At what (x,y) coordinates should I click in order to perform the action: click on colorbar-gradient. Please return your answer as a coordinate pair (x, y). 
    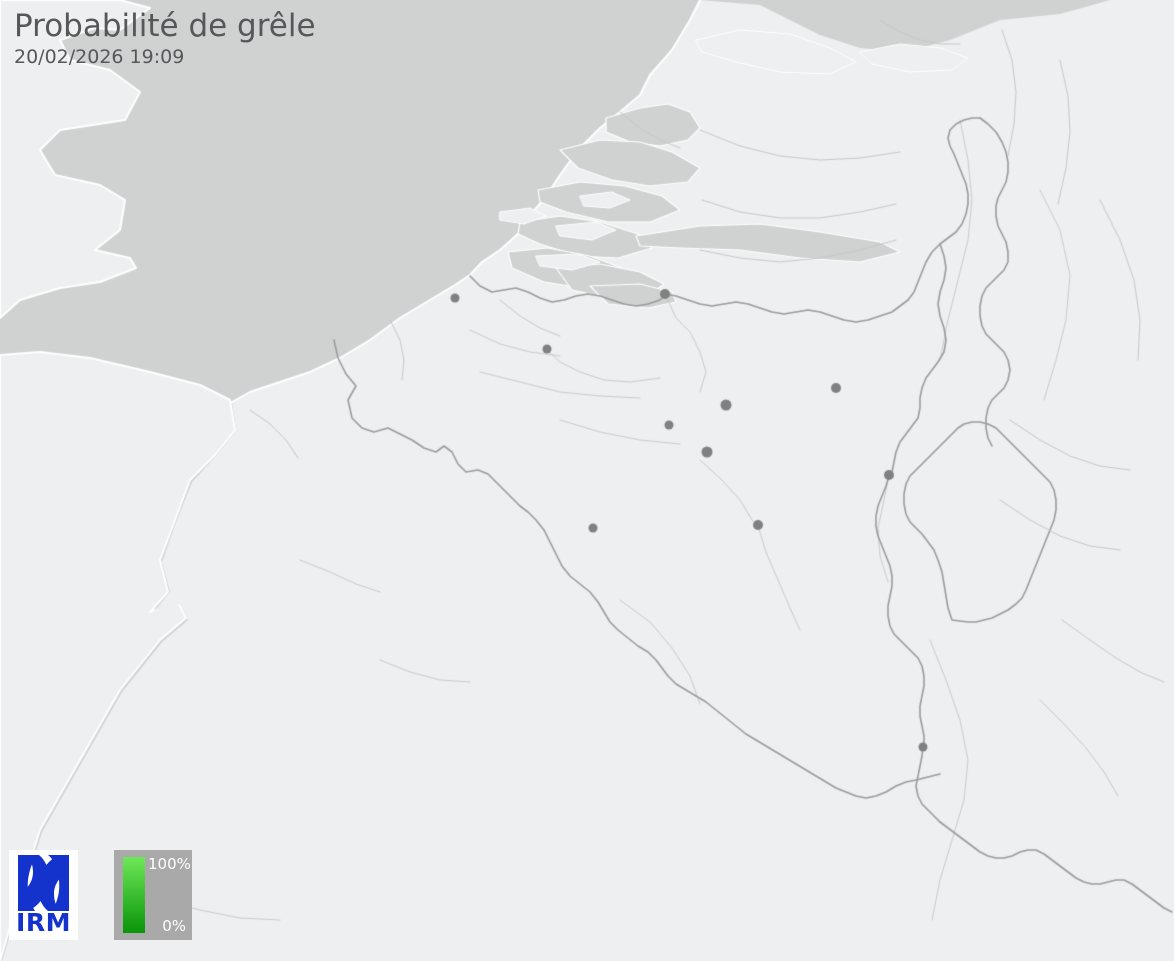
    Looking at the image, I should click on (134, 895).